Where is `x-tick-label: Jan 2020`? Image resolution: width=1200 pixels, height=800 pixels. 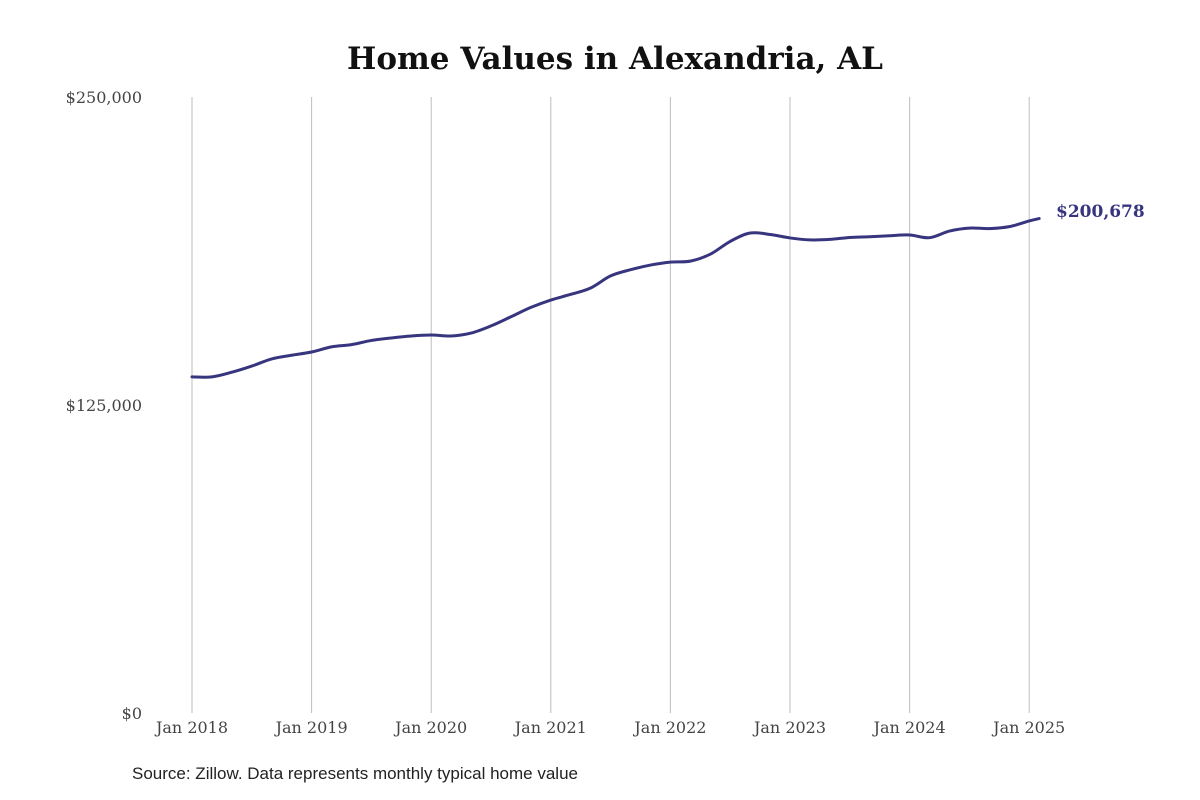
x-tick-label: Jan 2020 is located at coordinates (430, 727).